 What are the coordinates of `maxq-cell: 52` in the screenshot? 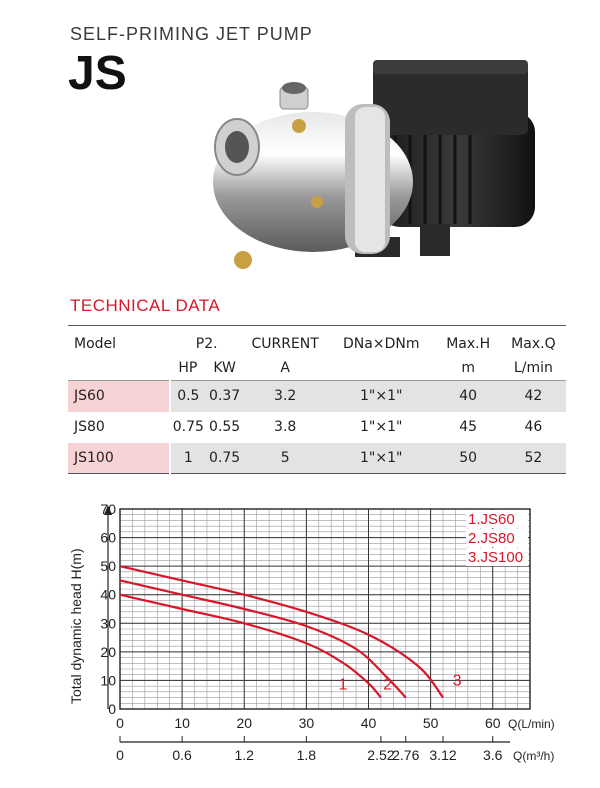 It's located at (533, 458).